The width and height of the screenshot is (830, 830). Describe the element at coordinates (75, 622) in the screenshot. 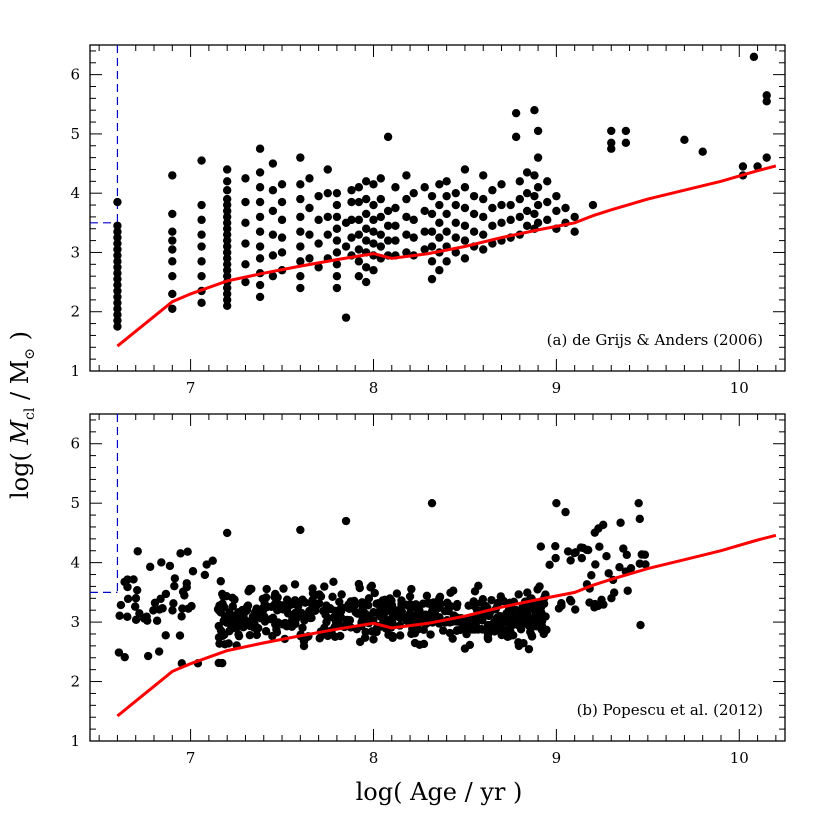

I see `y-tick-label: 3` at that location.